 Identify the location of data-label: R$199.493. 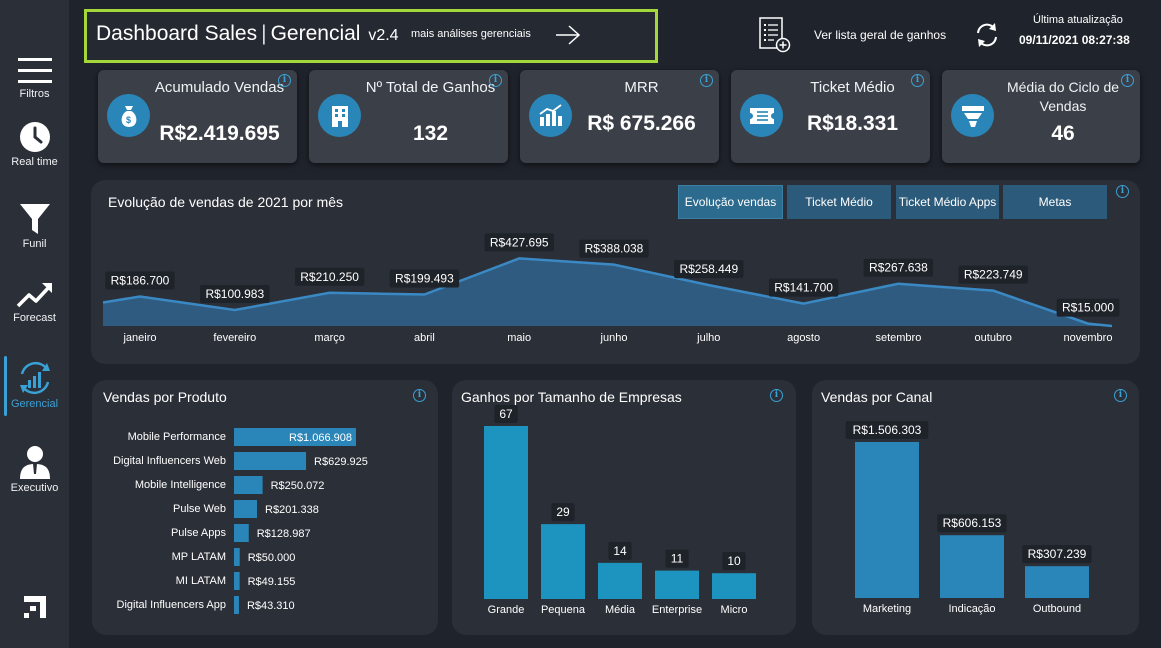
(424, 278).